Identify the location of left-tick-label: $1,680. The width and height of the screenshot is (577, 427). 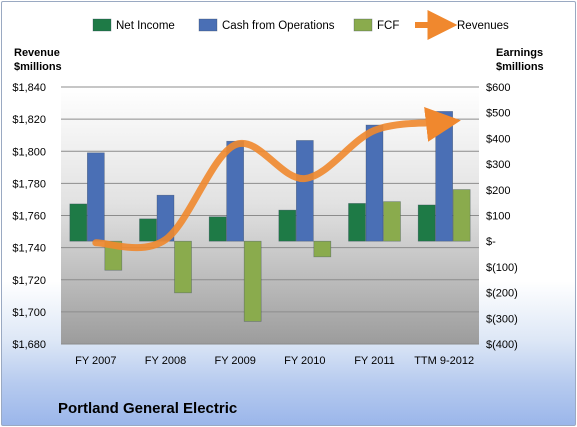
(29, 345).